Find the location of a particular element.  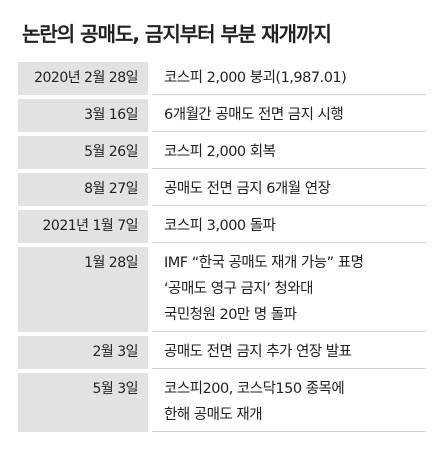

event-text: ‘공매도 영구 금지’ 청와대 is located at coordinates (238, 289).